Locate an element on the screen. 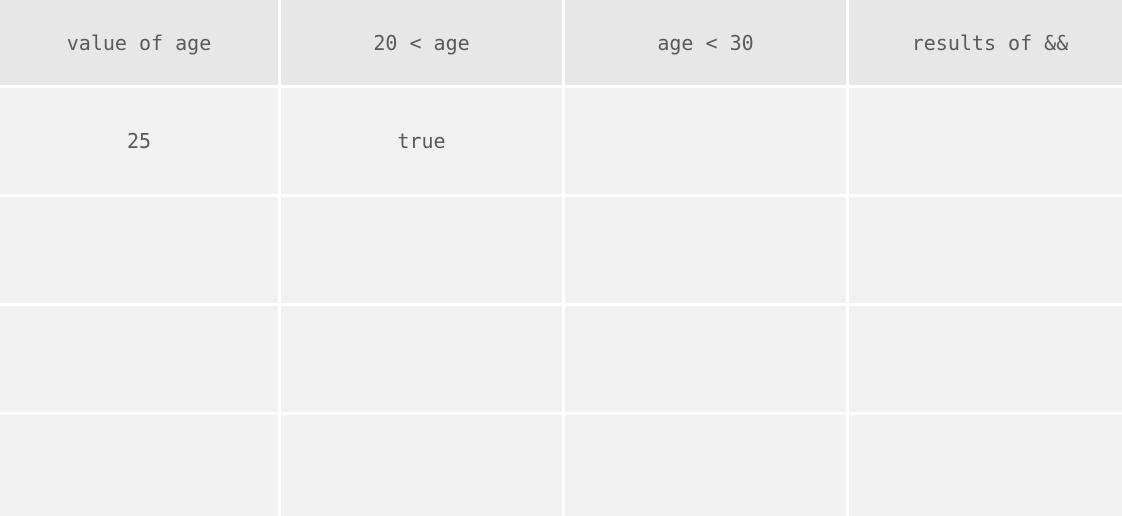 Image resolution: width=1122 pixels, height=516 pixels. column-header-results-of-and: results of && is located at coordinates (985, 42).